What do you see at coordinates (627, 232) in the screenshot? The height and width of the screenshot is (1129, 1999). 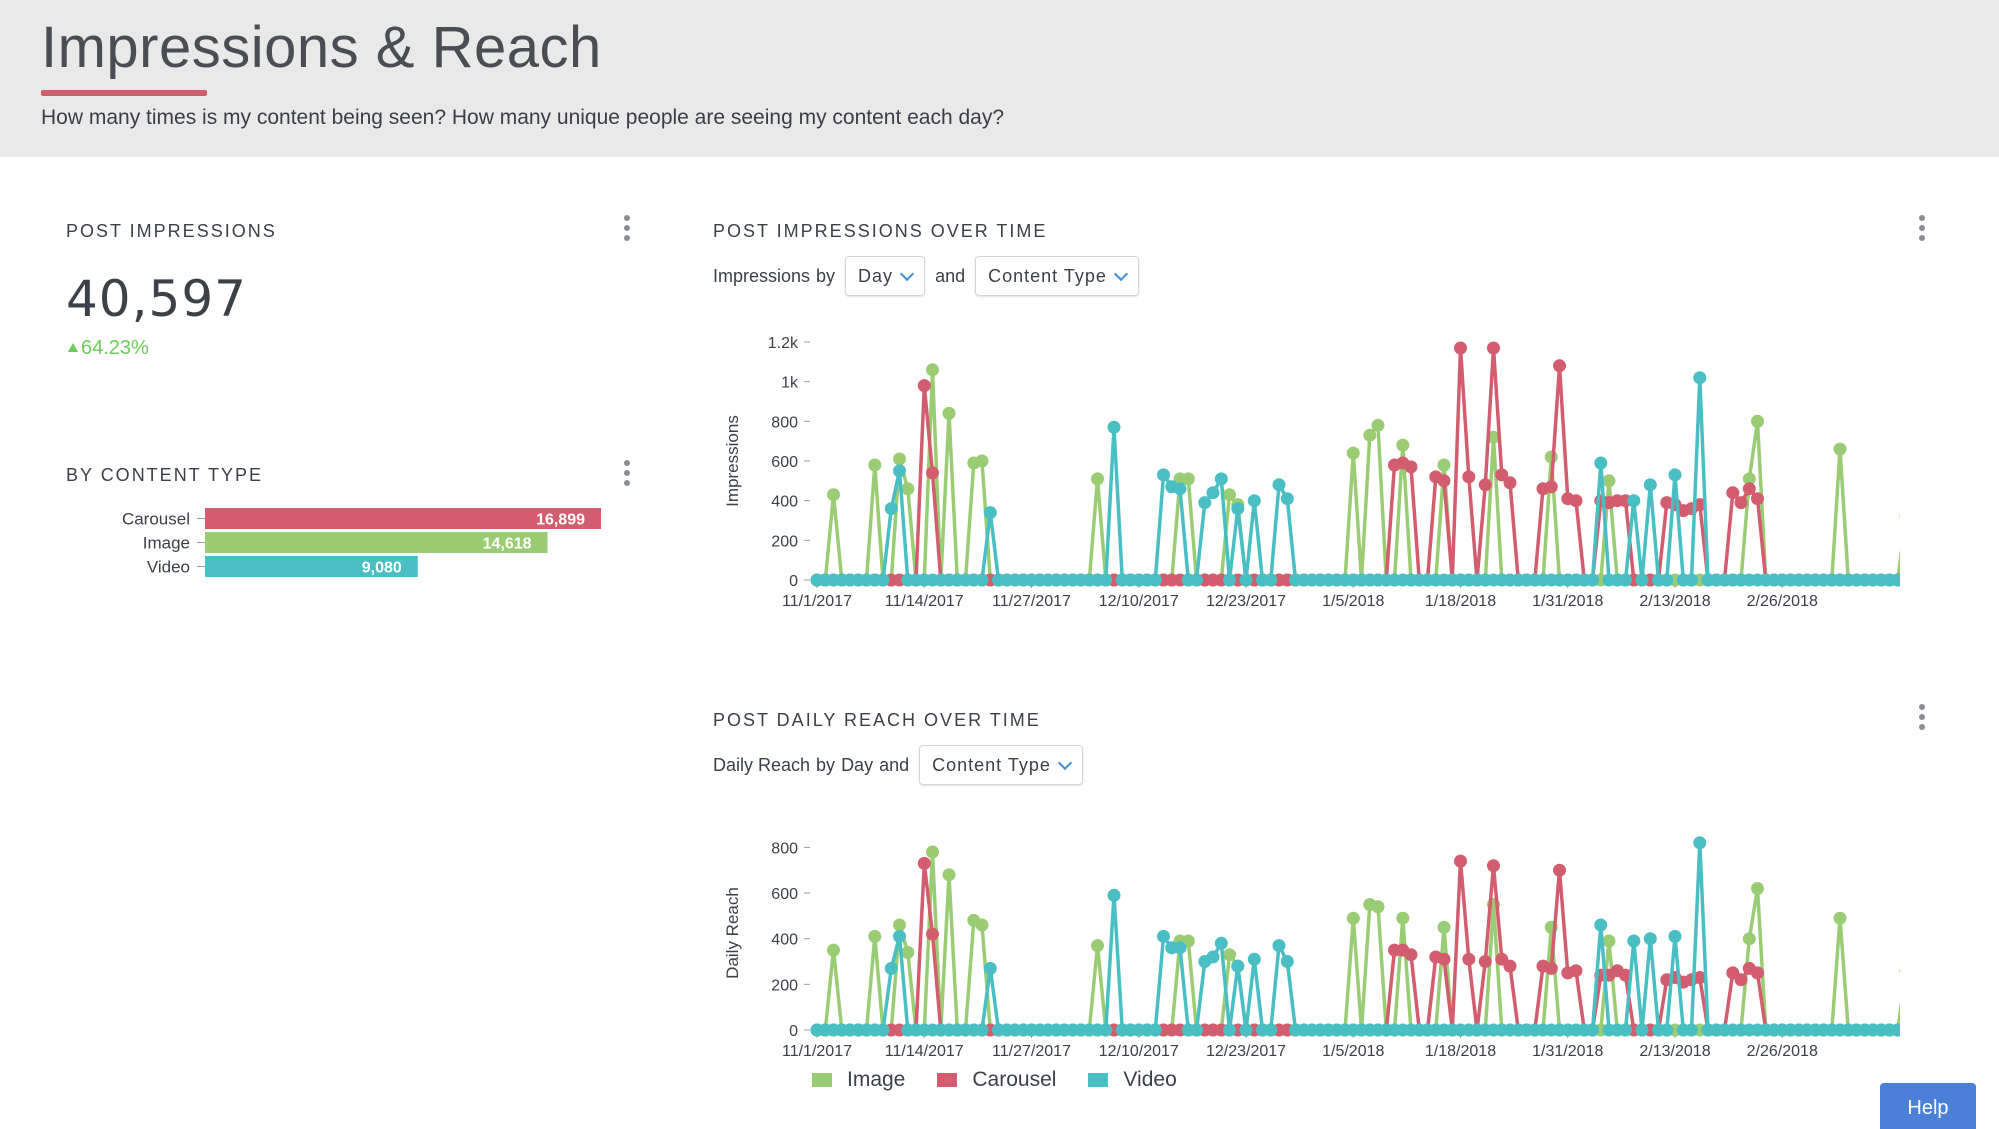 I see `post-impressions-menu-icon` at bounding box center [627, 232].